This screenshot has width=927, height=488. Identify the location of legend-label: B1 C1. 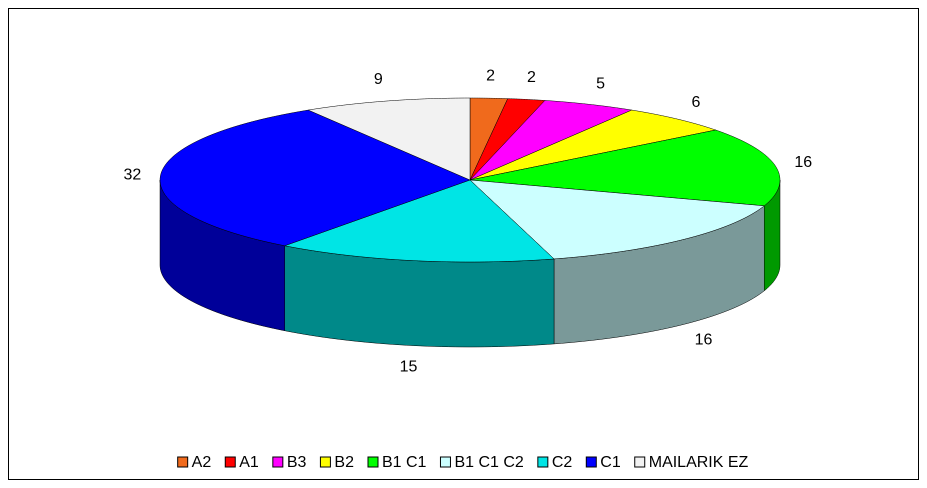
(404, 462).